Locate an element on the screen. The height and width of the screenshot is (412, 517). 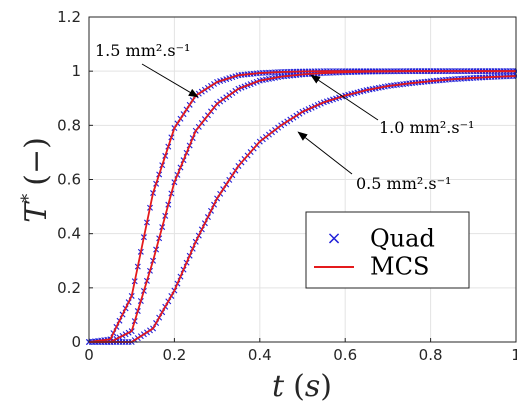
y-tick-label: 0 is located at coordinates (76, 342).